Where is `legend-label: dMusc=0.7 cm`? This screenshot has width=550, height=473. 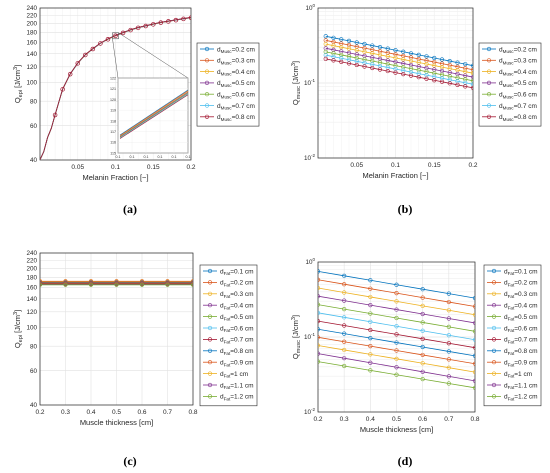 legend-label: dMusc=0.7 cm is located at coordinates (518, 107).